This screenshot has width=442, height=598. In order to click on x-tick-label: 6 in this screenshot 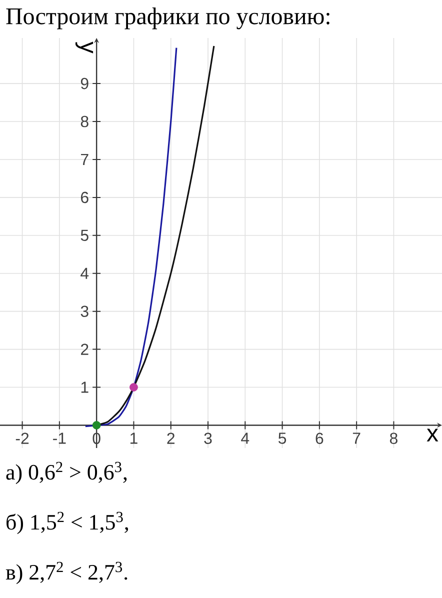, I will do `click(320, 438)`.